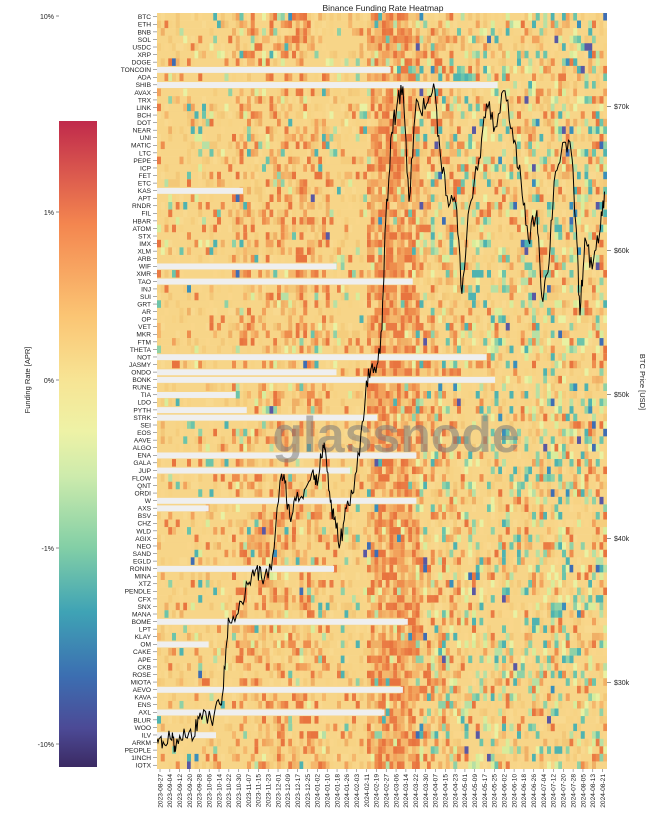  What do you see at coordinates (382, 77) in the screenshot?
I see `heatmap-row-ada` at bounding box center [382, 77].